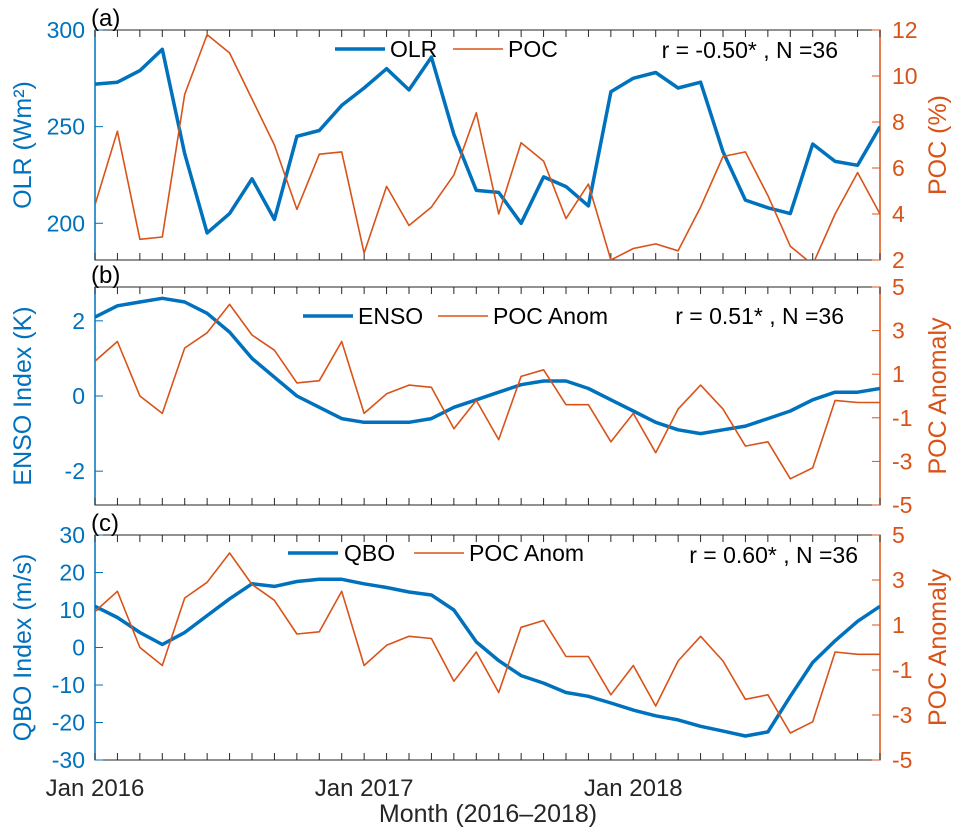 The height and width of the screenshot is (831, 960). I want to click on x-axis-ticks: Jan 2016 Jan 2017 Jan 2018, so click(364, 788).